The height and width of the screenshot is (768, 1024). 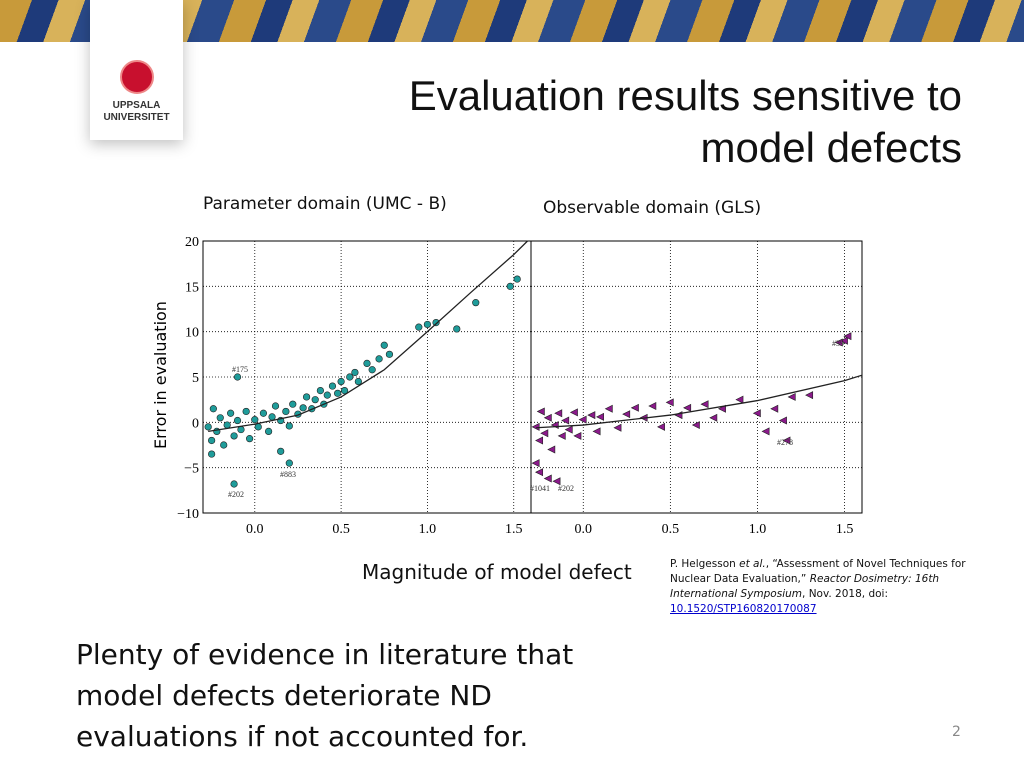 What do you see at coordinates (240, 369) in the screenshot?
I see `annotation: #175` at bounding box center [240, 369].